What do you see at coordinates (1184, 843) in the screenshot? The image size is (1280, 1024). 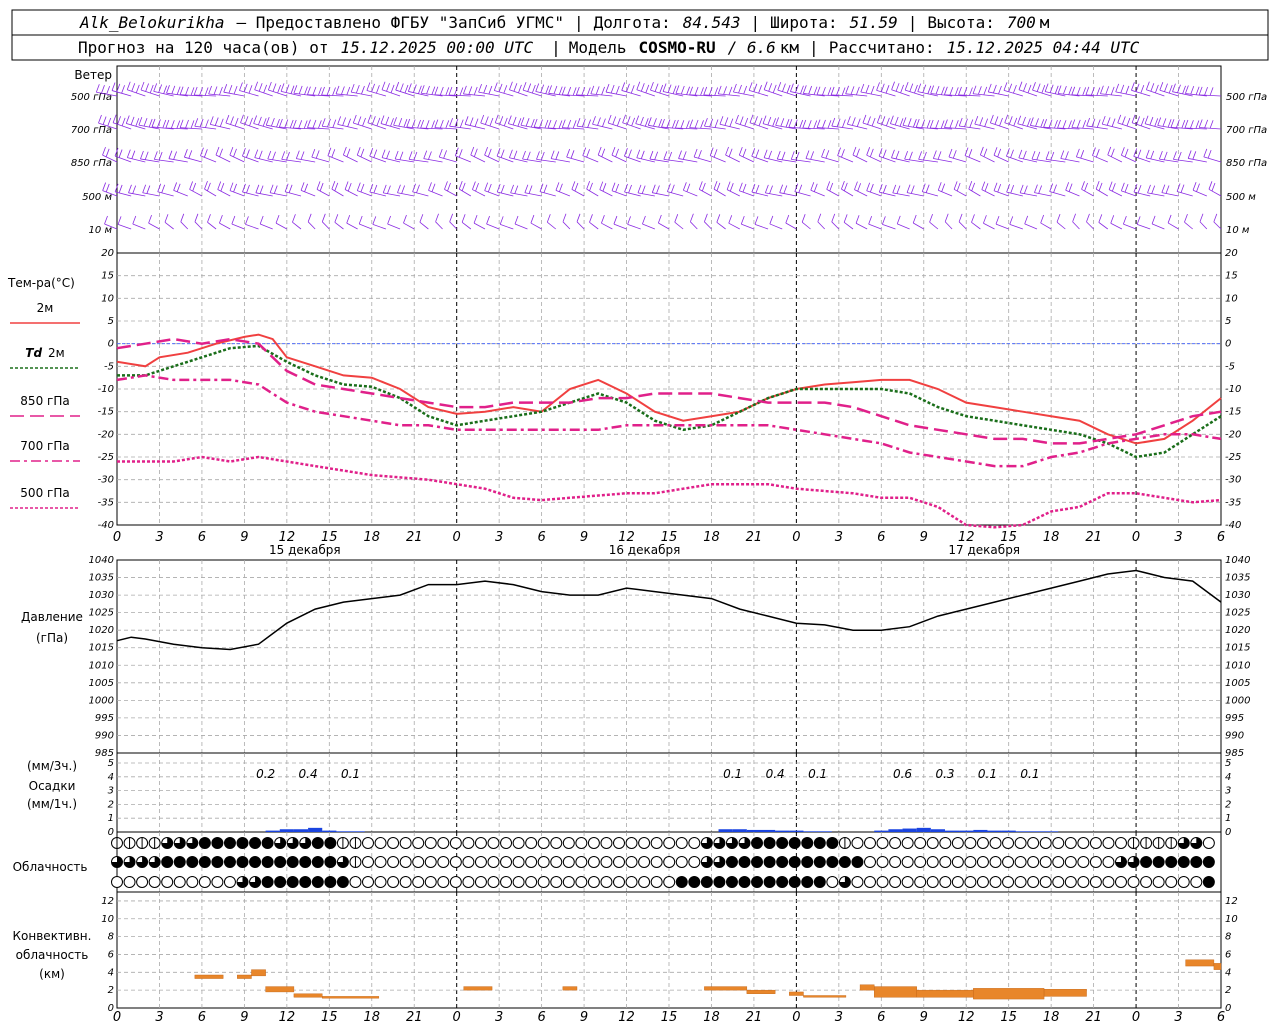 I see `cloud-circle-fill` at bounding box center [1184, 843].